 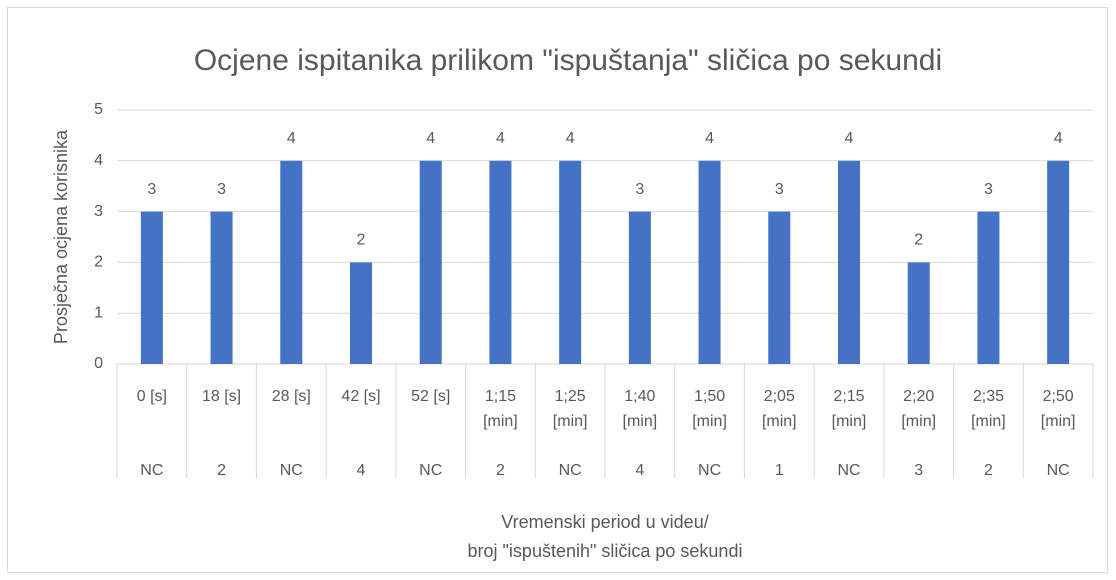 What do you see at coordinates (500, 409) in the screenshot?
I see `x-tick-label: 1;15 [min]` at bounding box center [500, 409].